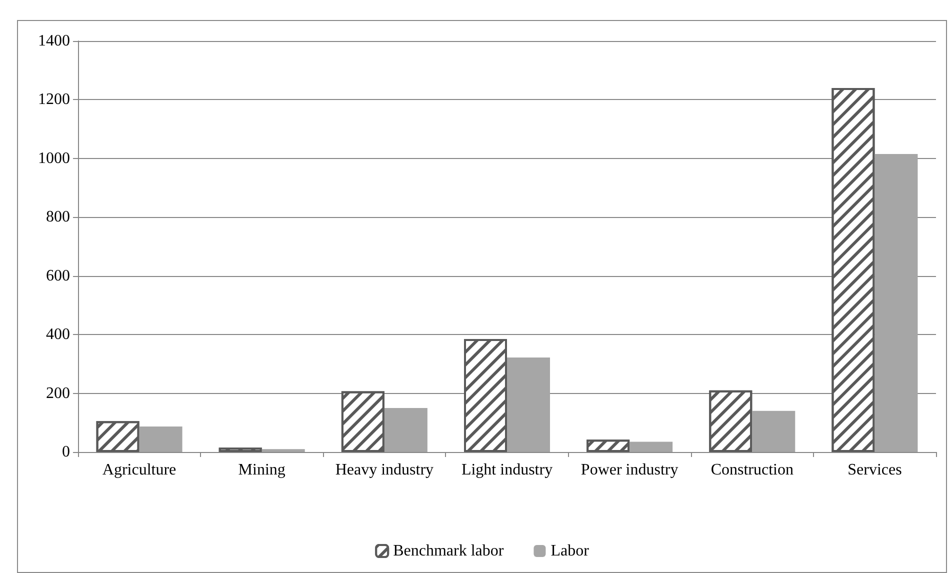 The width and height of the screenshot is (951, 573). I want to click on x-tick-label: Power industry, so click(629, 470).